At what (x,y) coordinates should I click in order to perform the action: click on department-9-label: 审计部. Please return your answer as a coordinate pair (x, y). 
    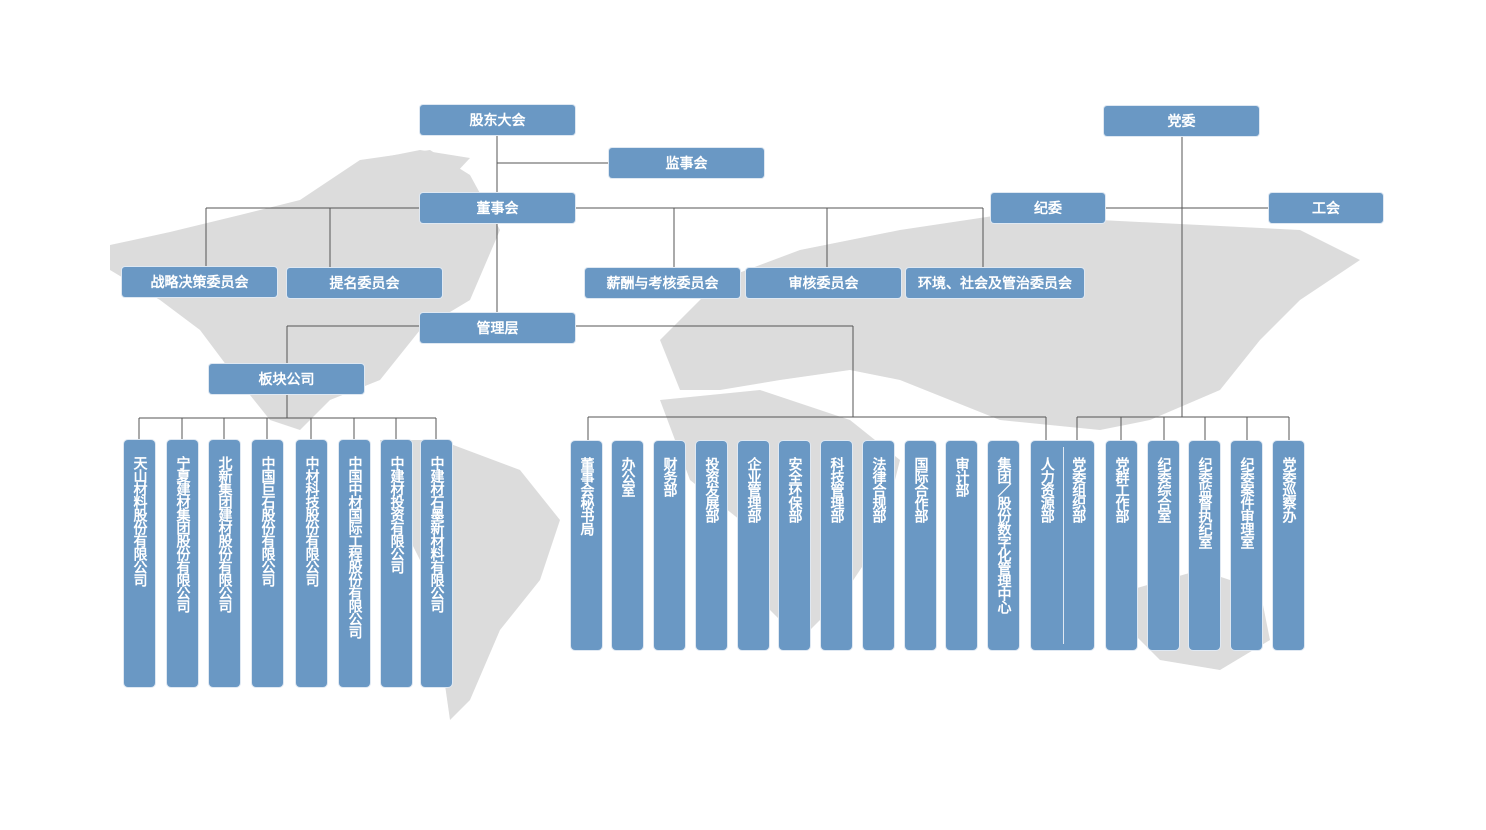
    Looking at the image, I should click on (961, 476).